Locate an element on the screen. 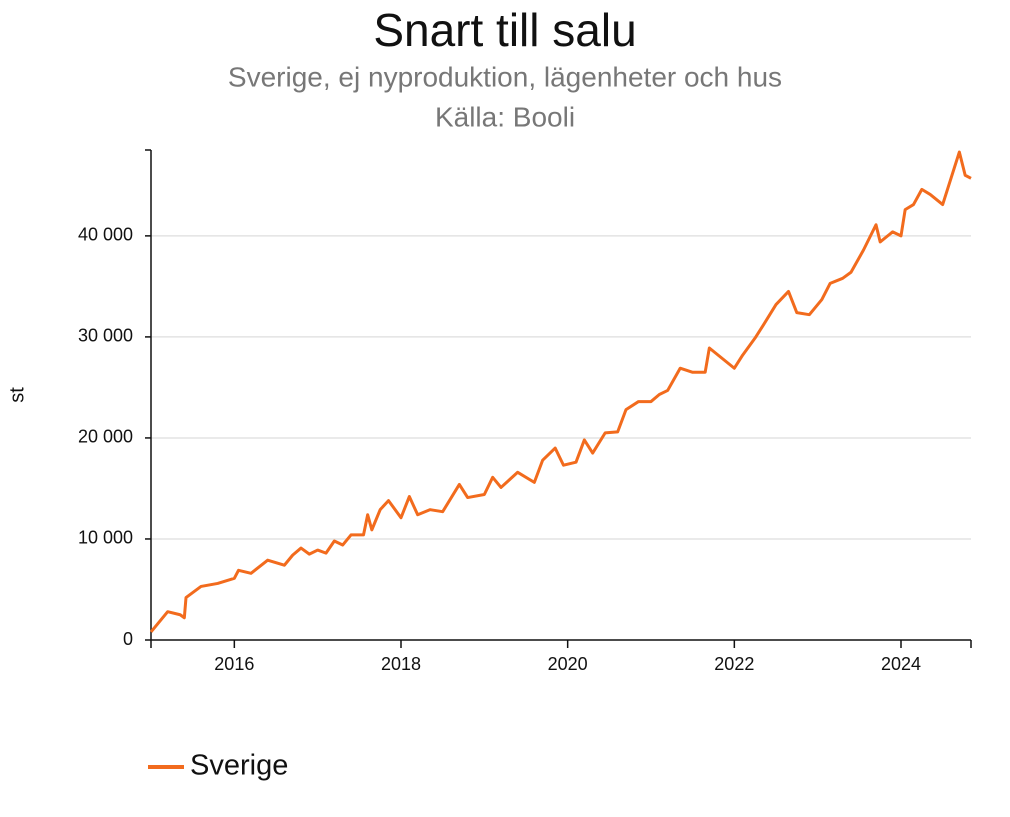  y-tick-label: 10 000 is located at coordinates (105, 538).